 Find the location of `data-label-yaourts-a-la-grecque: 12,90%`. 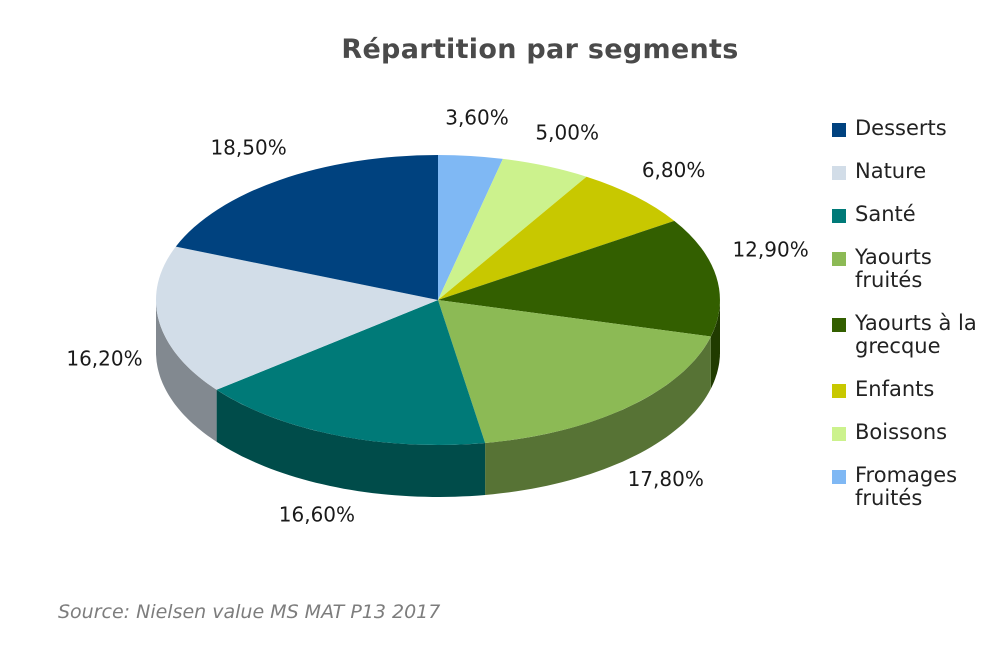

data-label-yaourts-a-la-grecque: 12,90% is located at coordinates (770, 250).